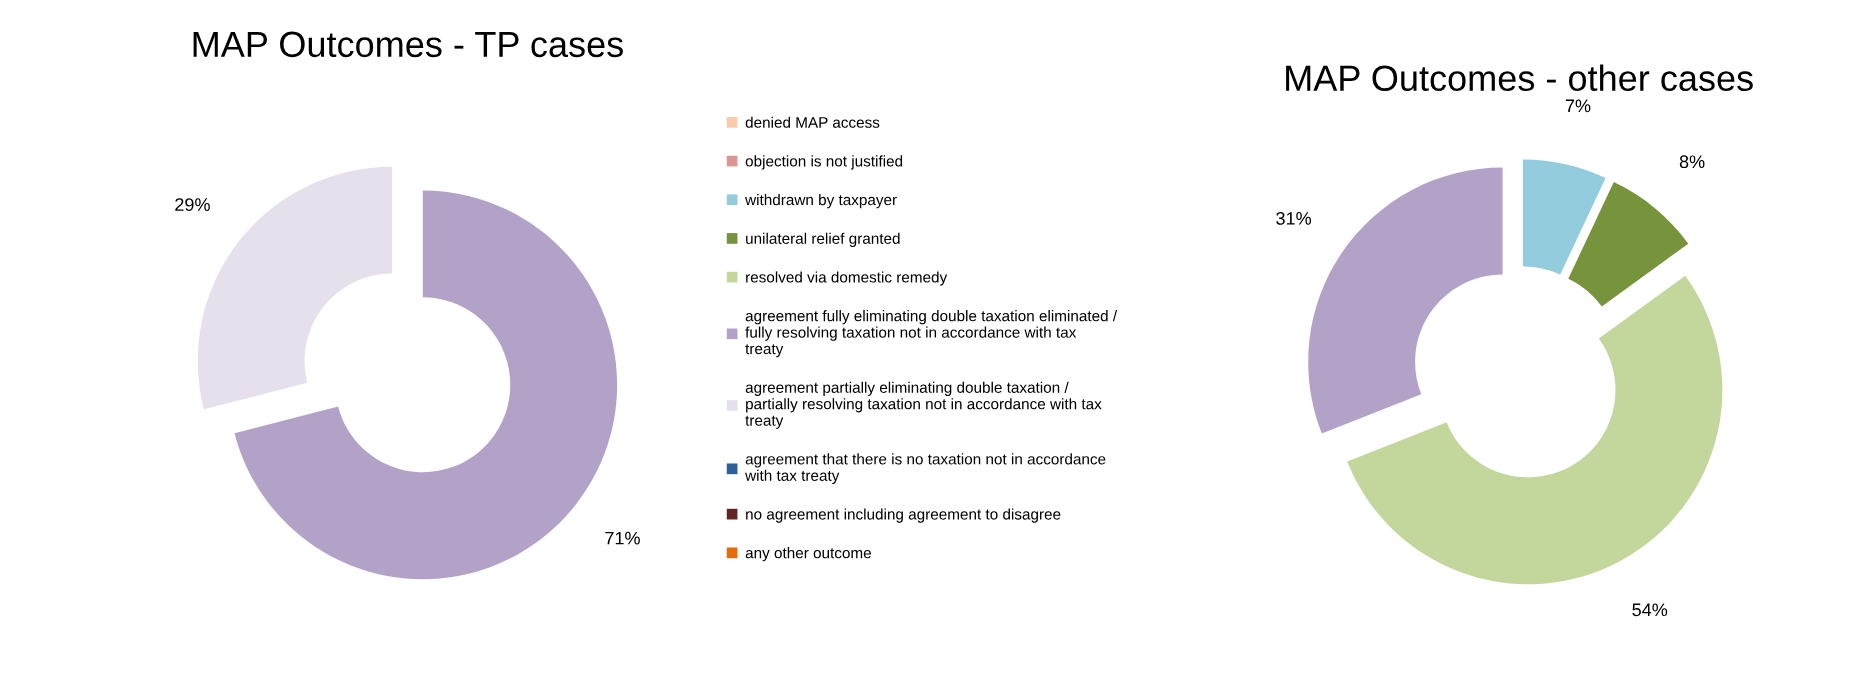 The image size is (1852, 678). I want to click on legend-label: objection is not justified, so click(824, 162).